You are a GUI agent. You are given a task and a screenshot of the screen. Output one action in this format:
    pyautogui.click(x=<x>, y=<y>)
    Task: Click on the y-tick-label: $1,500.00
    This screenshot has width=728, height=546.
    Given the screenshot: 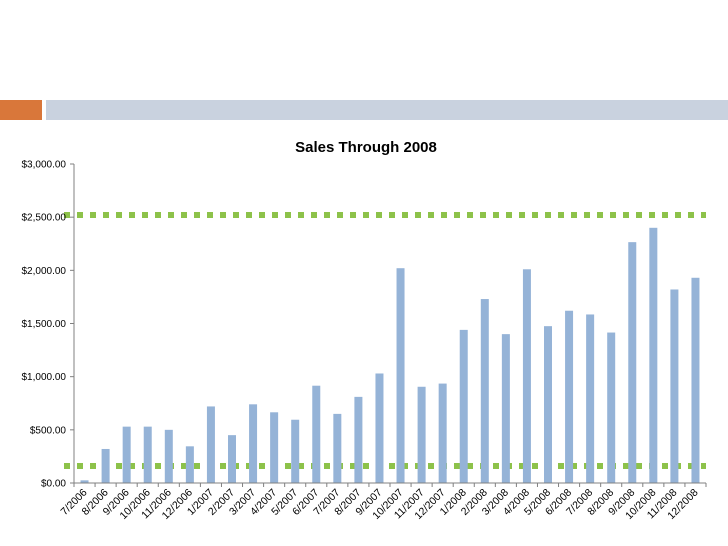 What is the action you would take?
    pyautogui.click(x=44, y=324)
    